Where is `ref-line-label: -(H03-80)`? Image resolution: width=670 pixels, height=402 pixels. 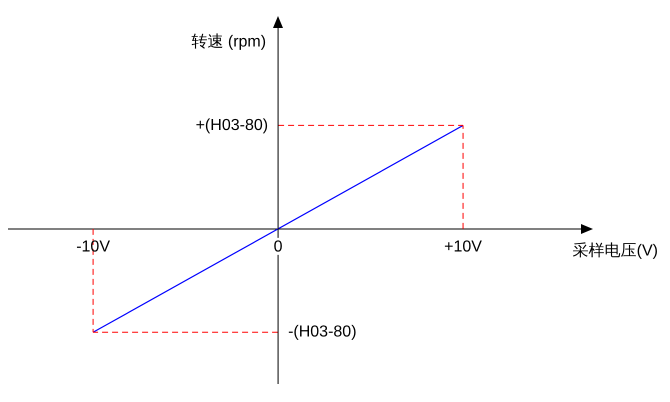 ref-line-label: -(H03-80) is located at coordinates (322, 332).